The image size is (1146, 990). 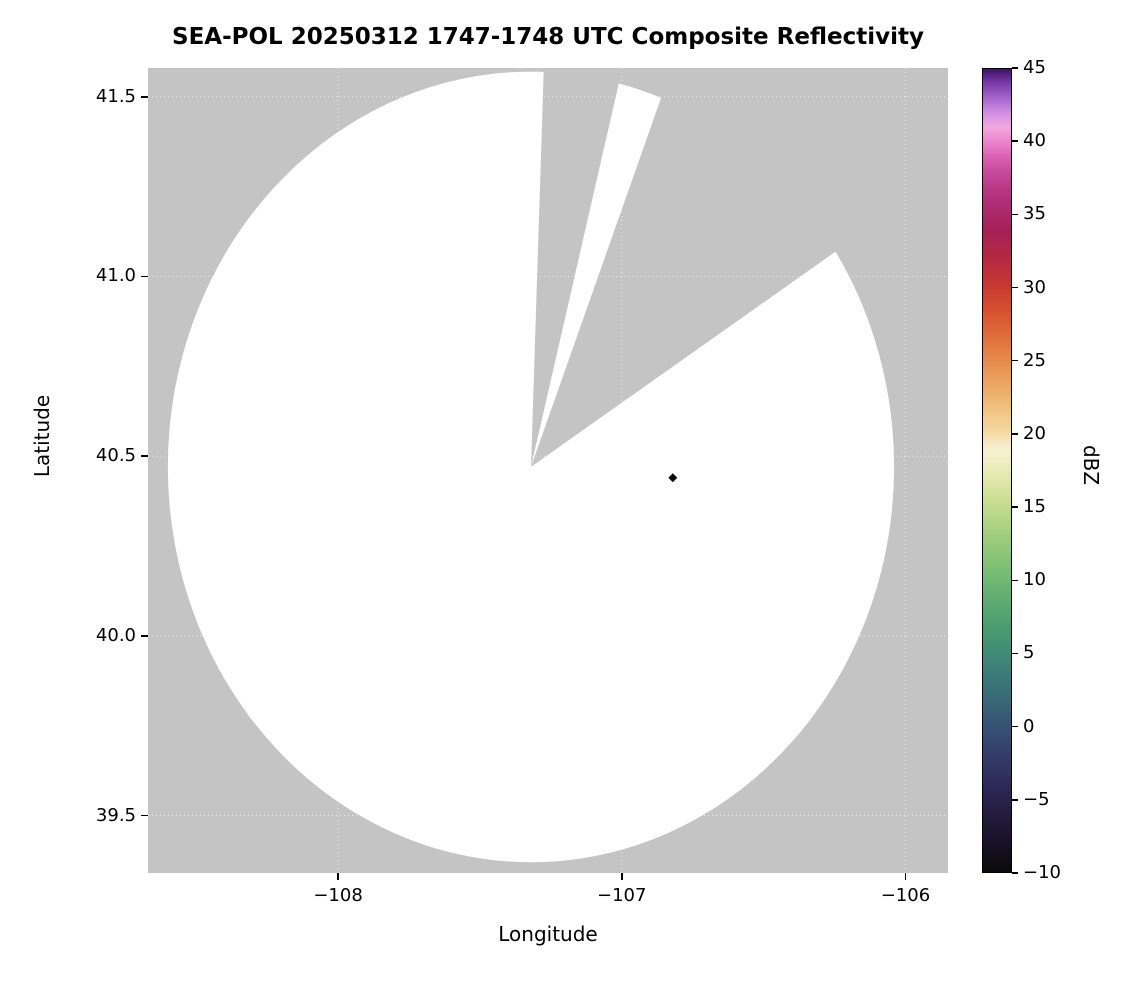 What do you see at coordinates (1034, 360) in the screenshot?
I see `colorbar-tick-label: 25` at bounding box center [1034, 360].